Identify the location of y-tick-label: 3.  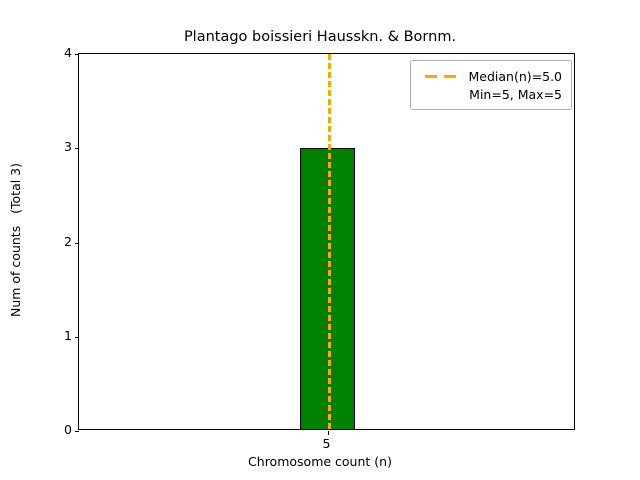
(68, 147).